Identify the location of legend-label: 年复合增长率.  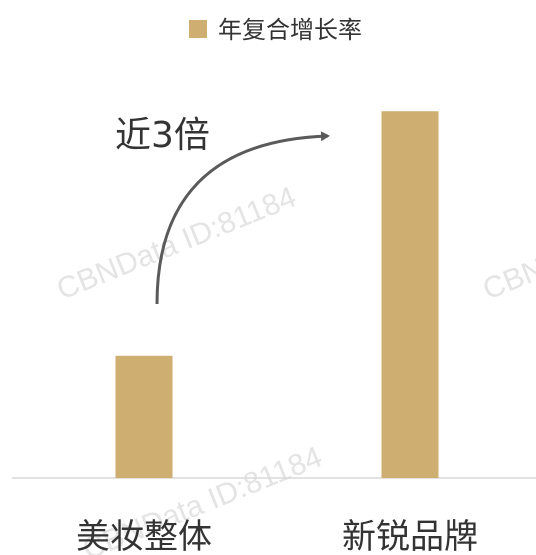
(290, 30).